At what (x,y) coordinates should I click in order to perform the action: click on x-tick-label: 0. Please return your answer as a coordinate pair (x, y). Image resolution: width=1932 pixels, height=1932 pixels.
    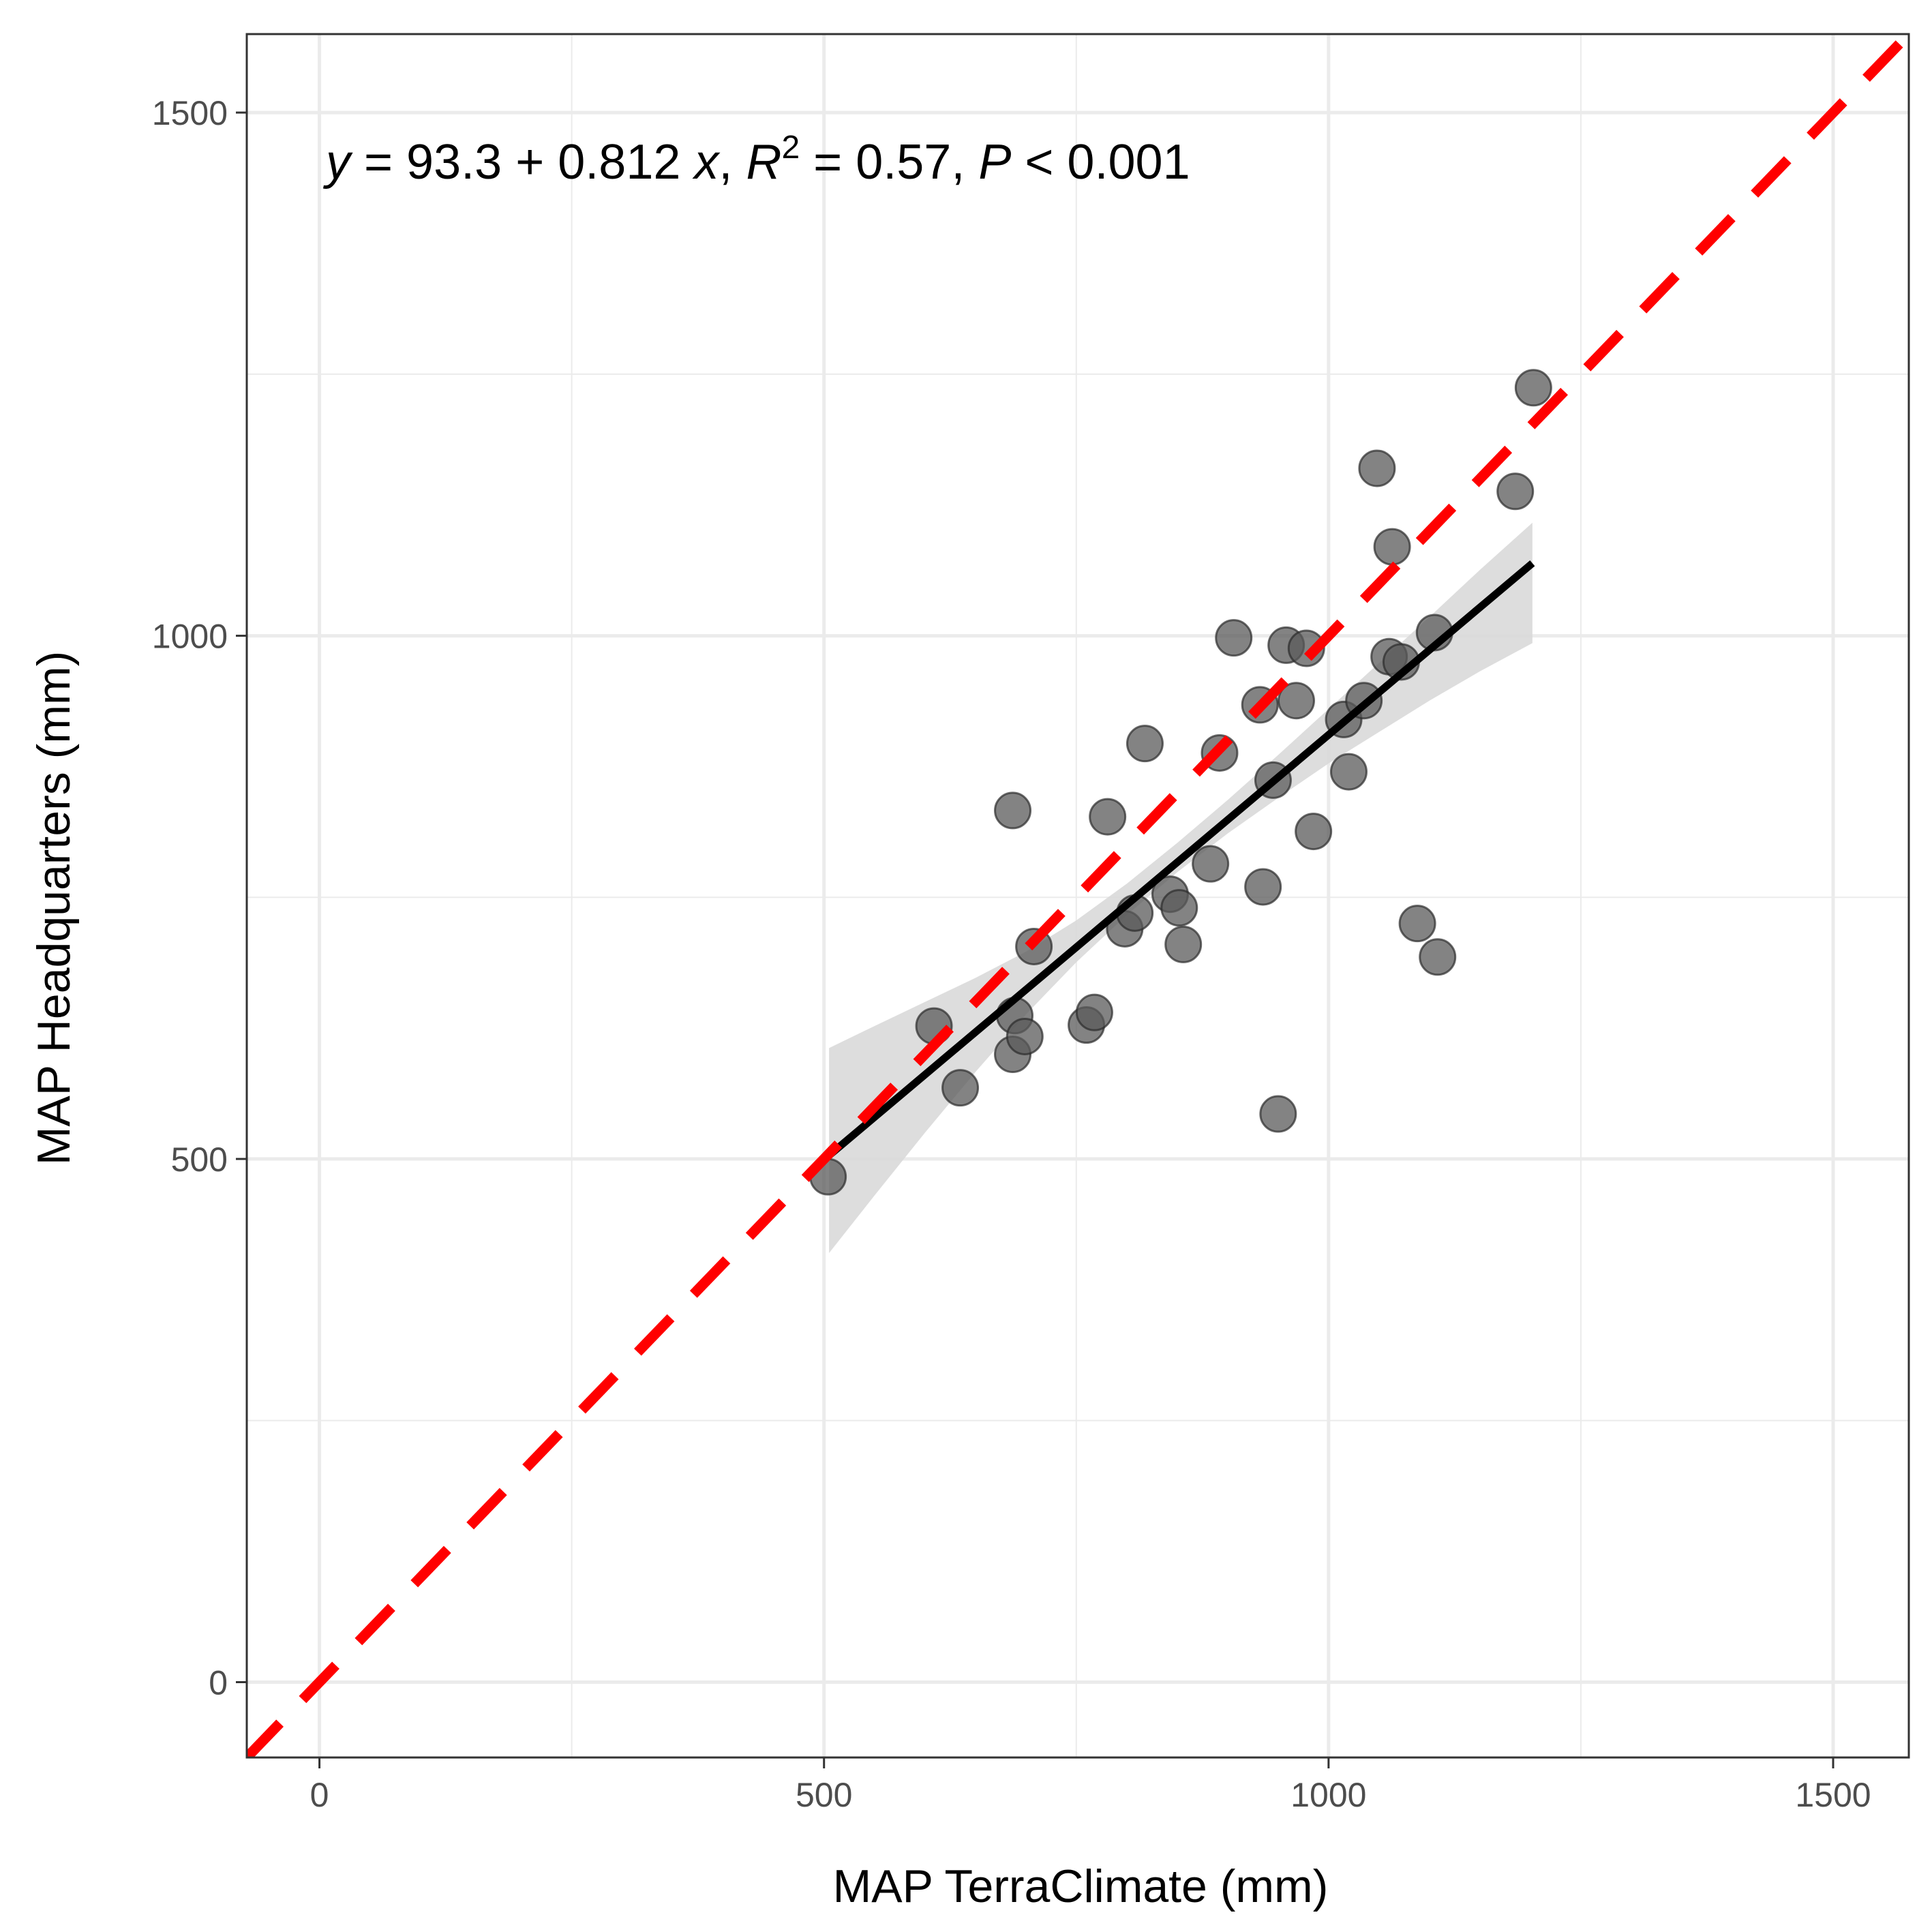
    Looking at the image, I should click on (319, 1795).